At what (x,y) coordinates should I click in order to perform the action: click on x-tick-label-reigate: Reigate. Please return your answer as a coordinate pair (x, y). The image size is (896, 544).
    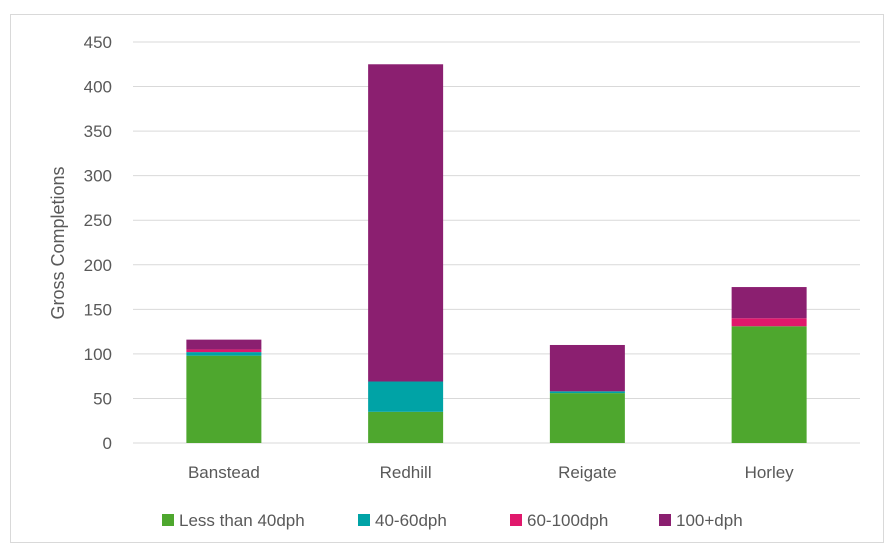
    Looking at the image, I should click on (587, 472).